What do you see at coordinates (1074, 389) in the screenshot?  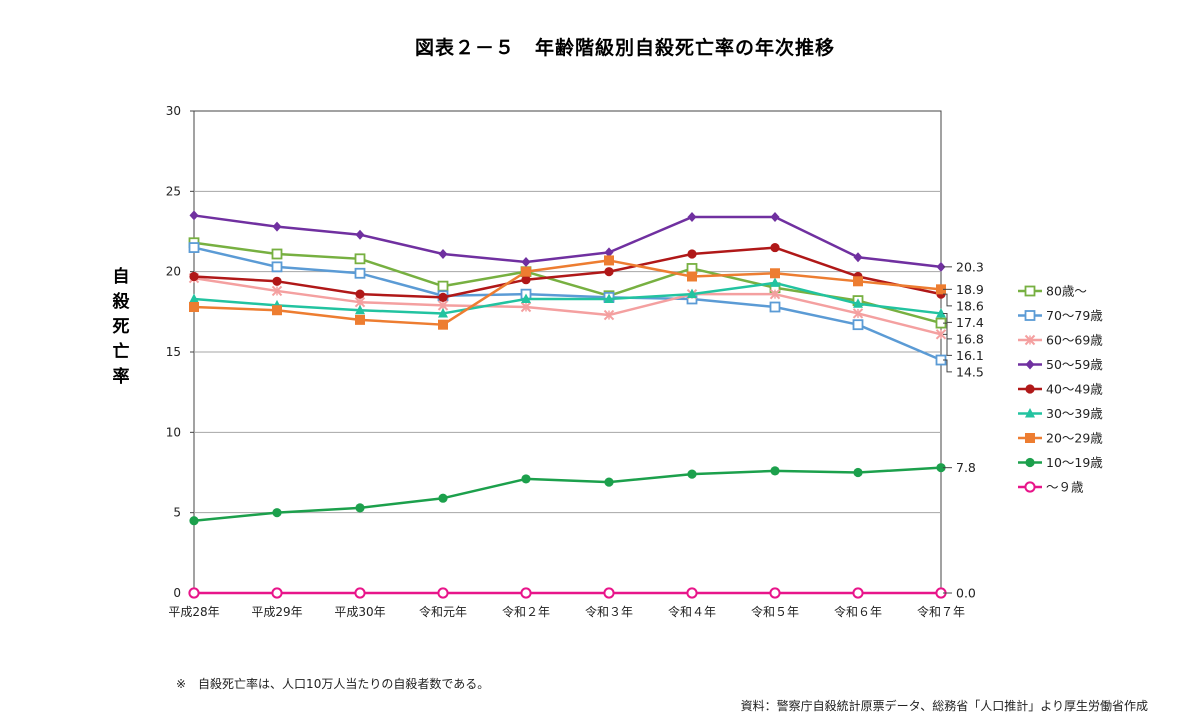 I see `legend-label: 40～49歳` at bounding box center [1074, 389].